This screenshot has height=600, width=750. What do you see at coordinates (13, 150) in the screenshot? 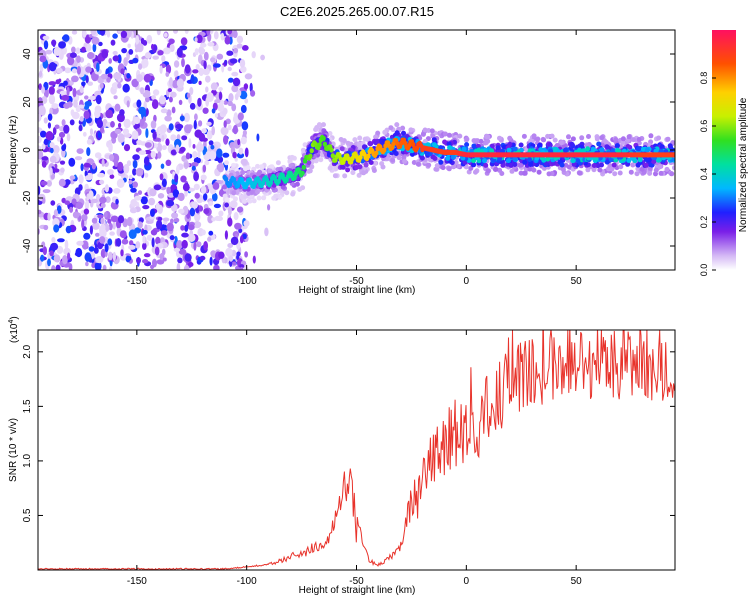
I see `spectrogram-y-label: Frequency (Hz)` at bounding box center [13, 150].